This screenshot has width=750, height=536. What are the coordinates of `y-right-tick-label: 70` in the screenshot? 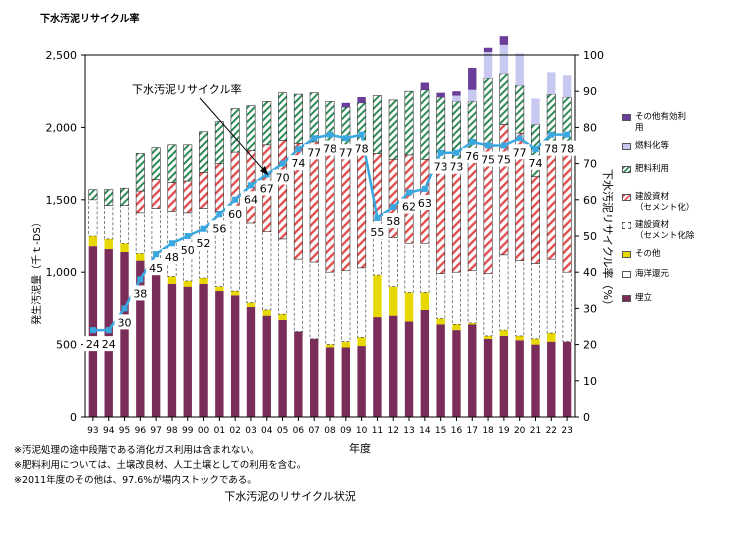 It's located at (590, 164).